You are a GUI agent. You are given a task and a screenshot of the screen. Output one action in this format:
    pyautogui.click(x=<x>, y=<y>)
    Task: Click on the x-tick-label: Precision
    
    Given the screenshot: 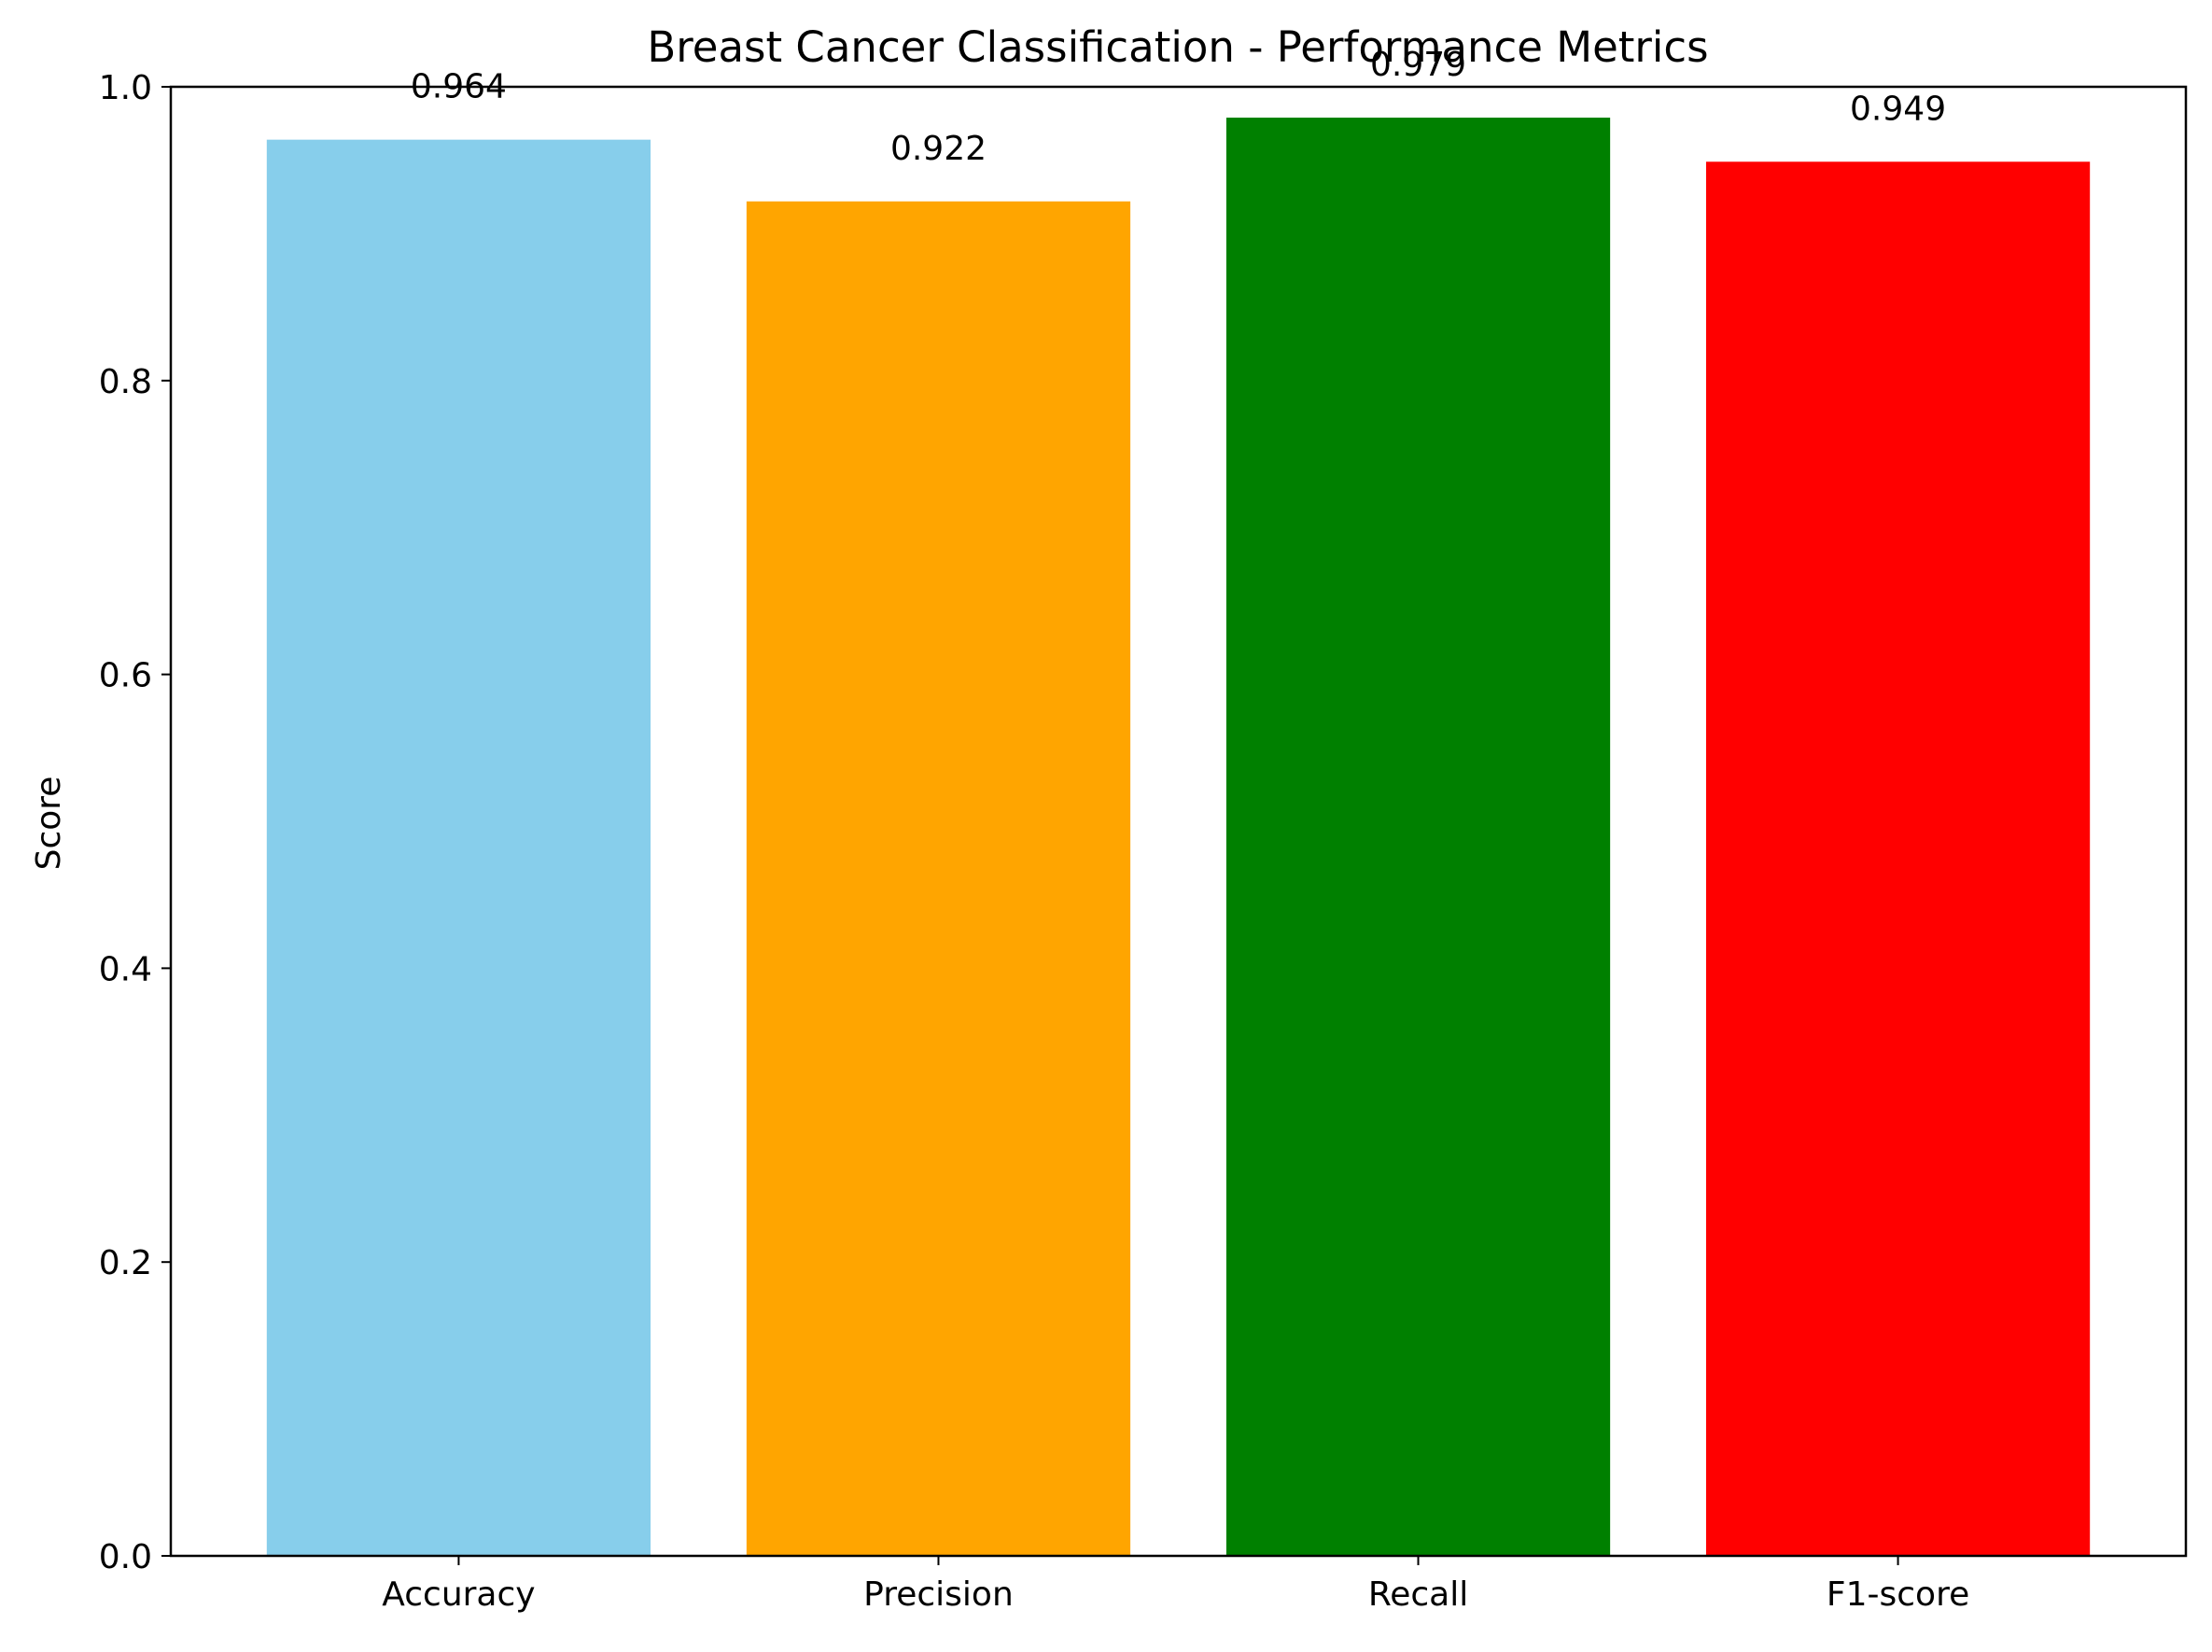 What is the action you would take?
    pyautogui.click(x=938, y=1594)
    